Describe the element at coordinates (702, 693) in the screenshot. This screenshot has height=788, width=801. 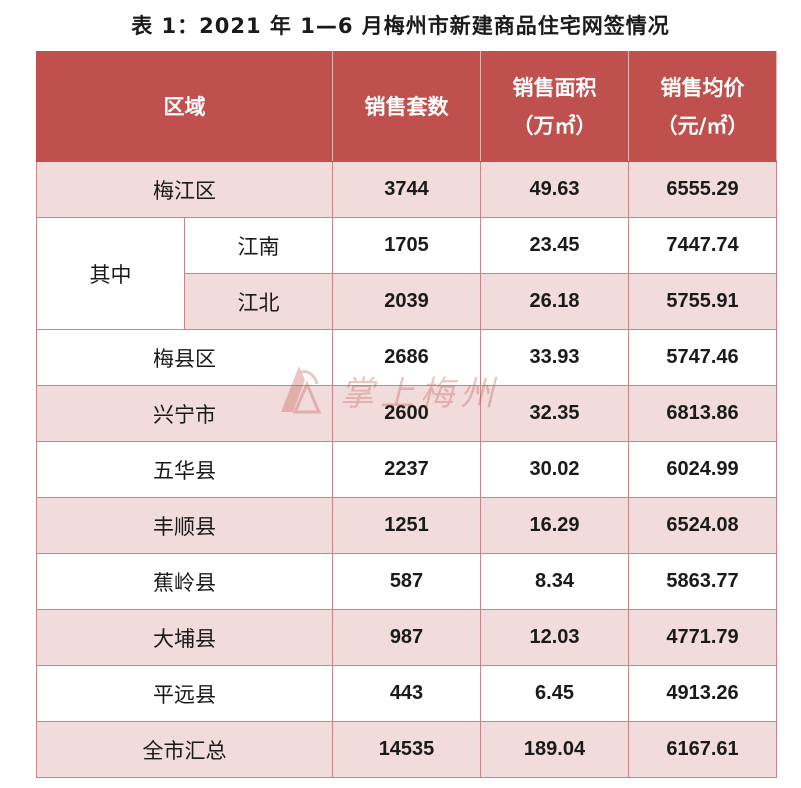
I see `price-cell: 4913.26` at that location.